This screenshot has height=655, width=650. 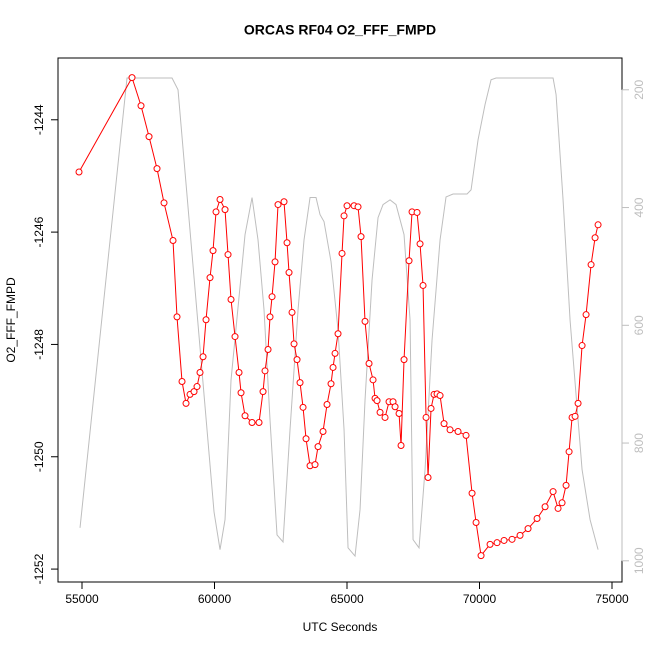 What do you see at coordinates (39, 568) in the screenshot?
I see `y-tick-label: -1252` at bounding box center [39, 568].